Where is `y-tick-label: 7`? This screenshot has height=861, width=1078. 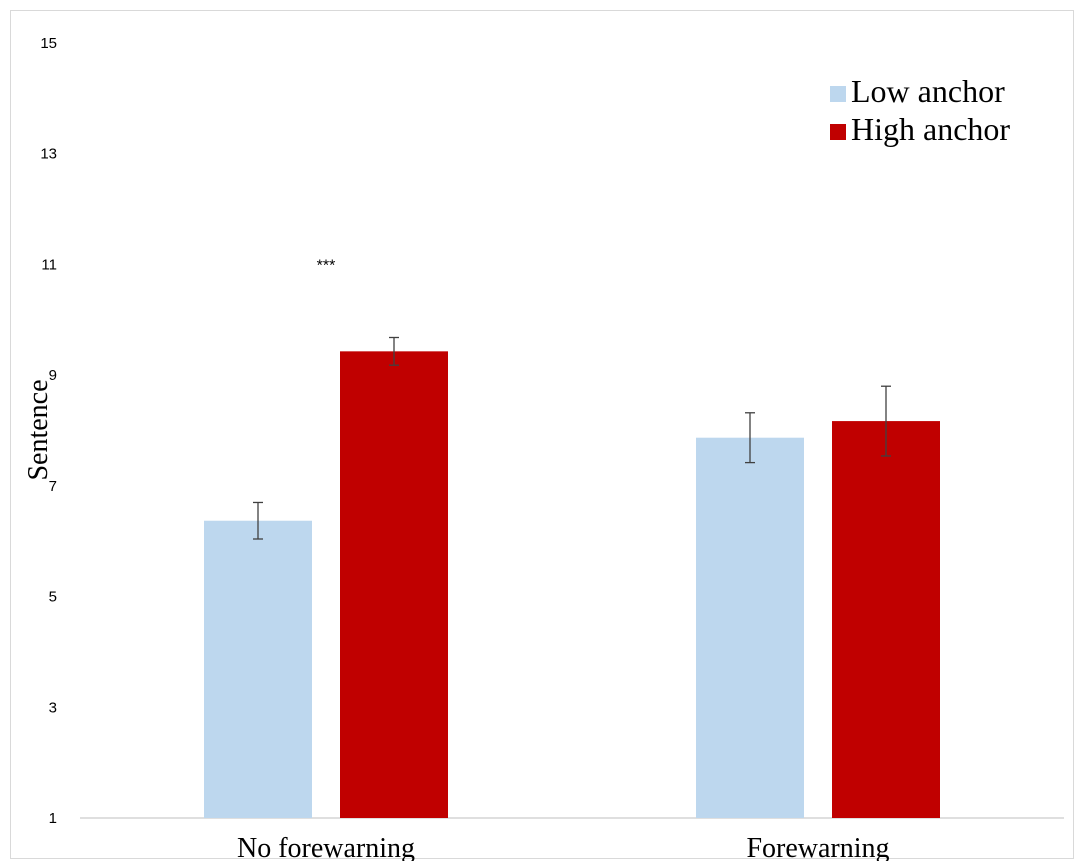 y-tick-label: 7 is located at coordinates (53, 486).